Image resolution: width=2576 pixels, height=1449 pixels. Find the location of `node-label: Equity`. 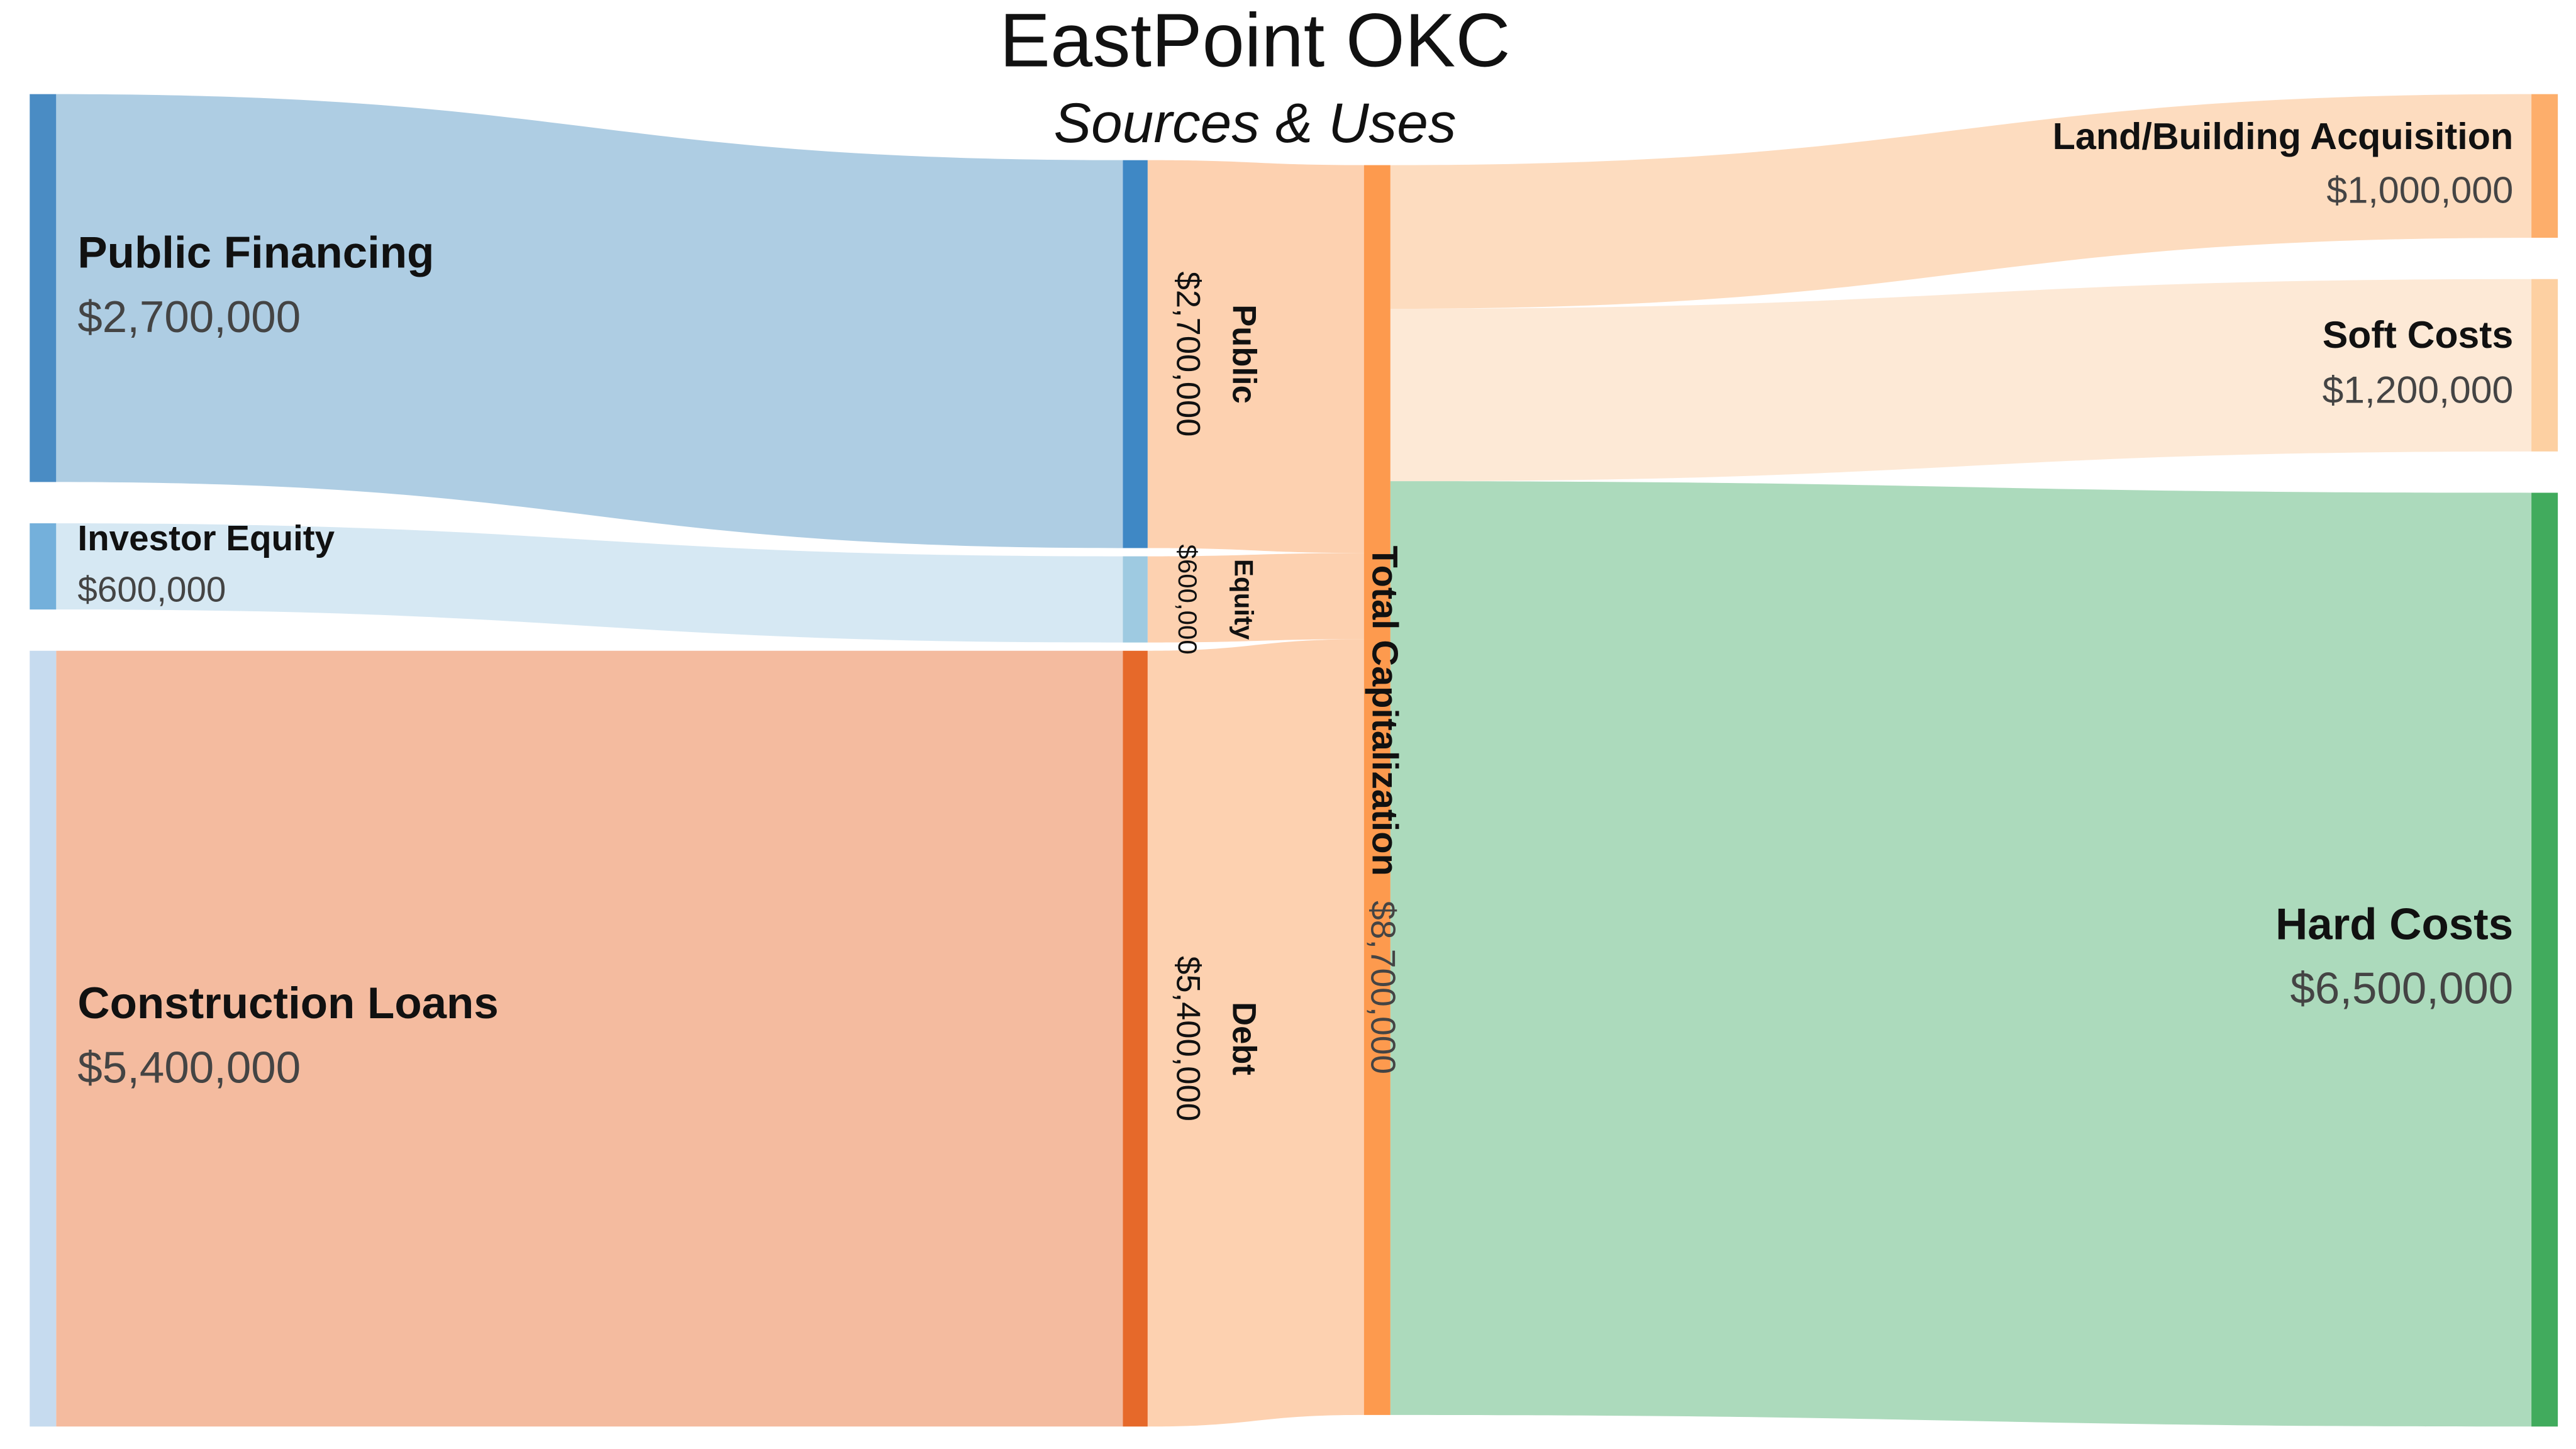

node-label: Equity is located at coordinates (1243, 599).